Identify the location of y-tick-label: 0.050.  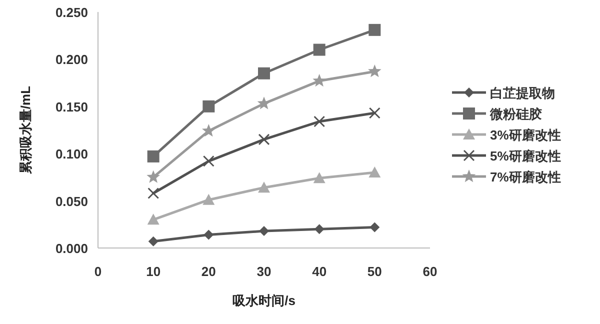
(71, 201).